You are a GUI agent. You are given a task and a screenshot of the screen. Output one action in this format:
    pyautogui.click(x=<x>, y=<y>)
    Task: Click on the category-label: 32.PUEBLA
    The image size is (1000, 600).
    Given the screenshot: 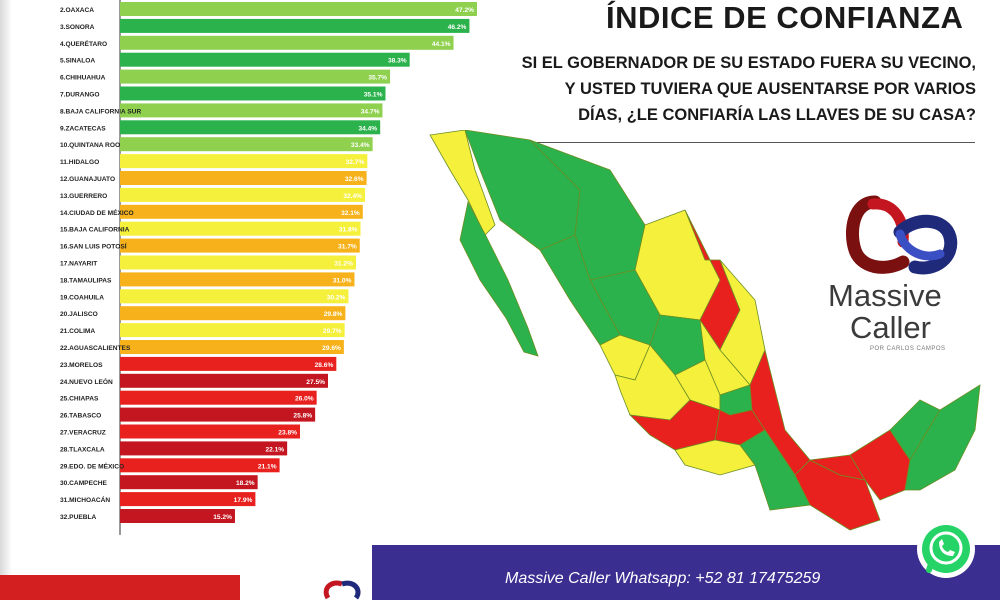 What is the action you would take?
    pyautogui.click(x=78, y=517)
    